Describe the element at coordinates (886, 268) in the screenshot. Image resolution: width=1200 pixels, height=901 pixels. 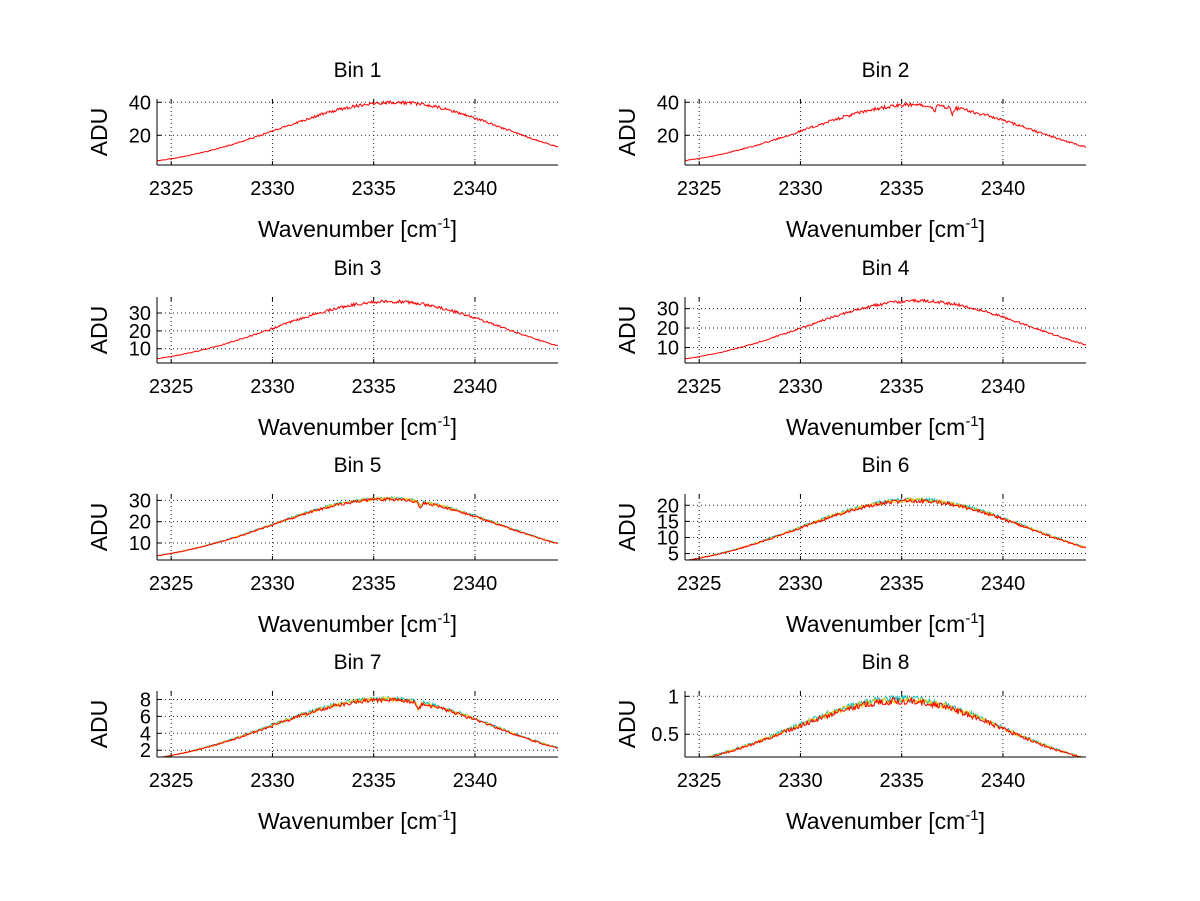
I see `subplot-title: Bin 4` at that location.